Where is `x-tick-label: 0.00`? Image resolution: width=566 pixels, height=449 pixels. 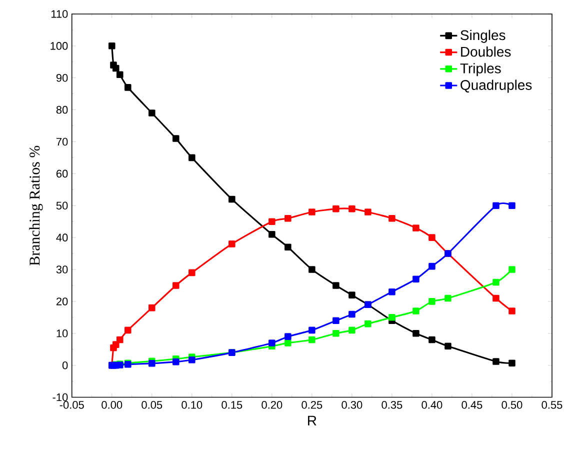 x-tick-label: 0.00 is located at coordinates (112, 404).